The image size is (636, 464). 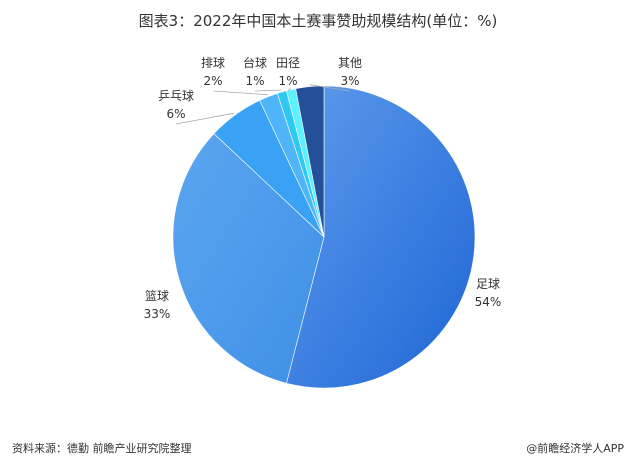 I want to click on slice-name-label: 田径, so click(x=288, y=63).